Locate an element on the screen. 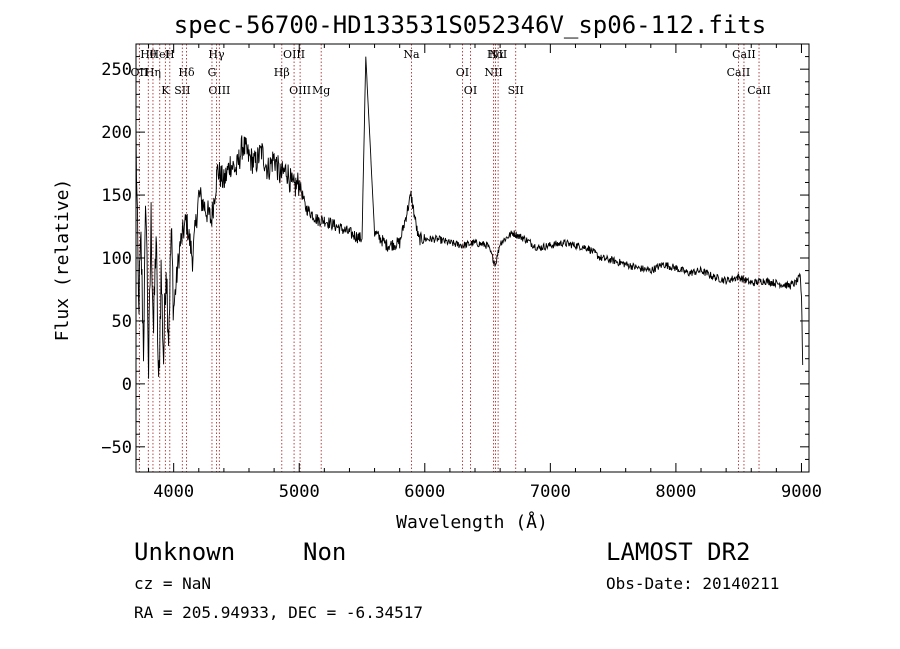 The height and width of the screenshot is (649, 900). survey-name: LAMOST DR2 is located at coordinates (678, 552).